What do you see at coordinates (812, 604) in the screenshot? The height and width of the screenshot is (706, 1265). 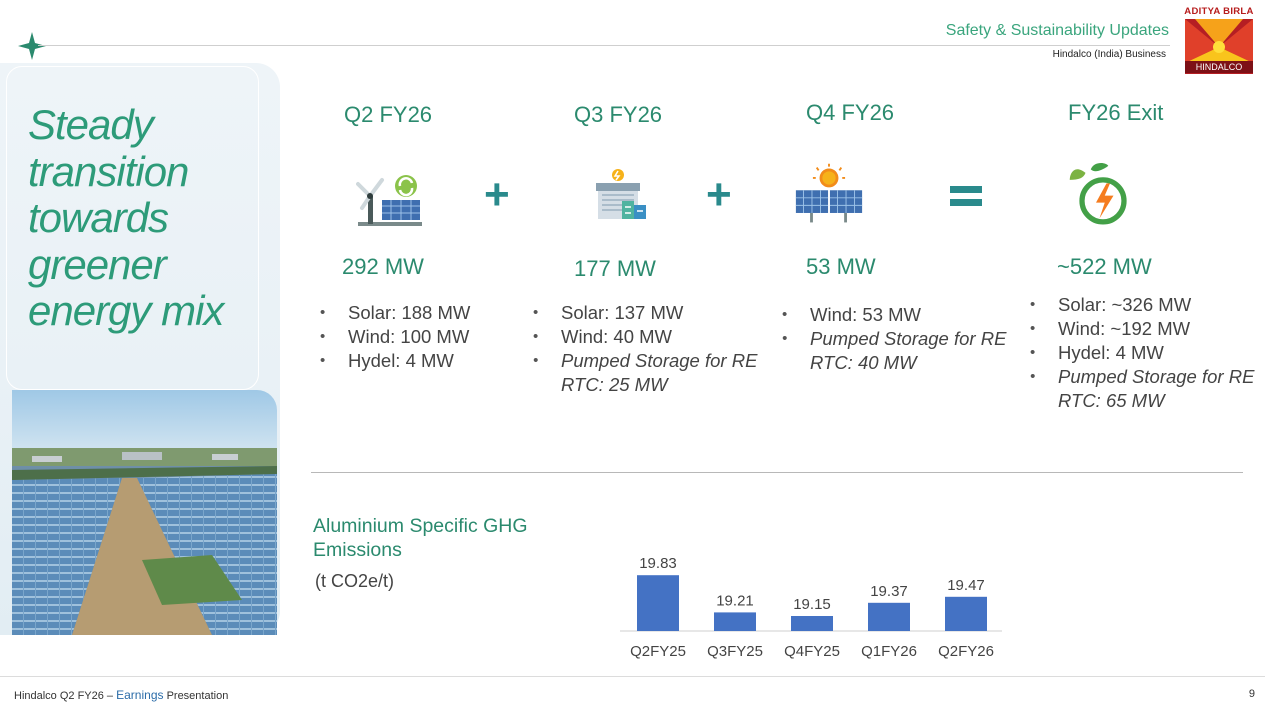 I see `bar-value-label: 19.15` at bounding box center [812, 604].